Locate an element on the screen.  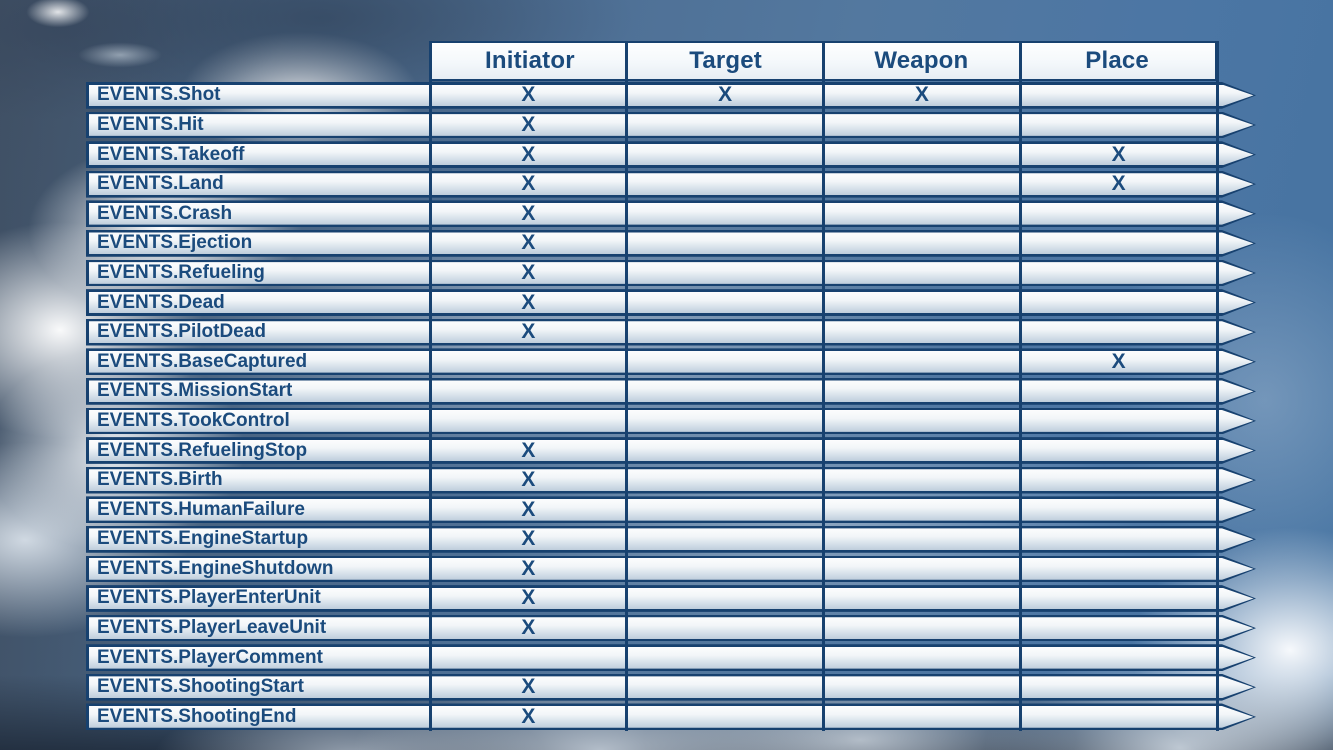
event-name: EVENTS.ShootingStart is located at coordinates (200, 687).